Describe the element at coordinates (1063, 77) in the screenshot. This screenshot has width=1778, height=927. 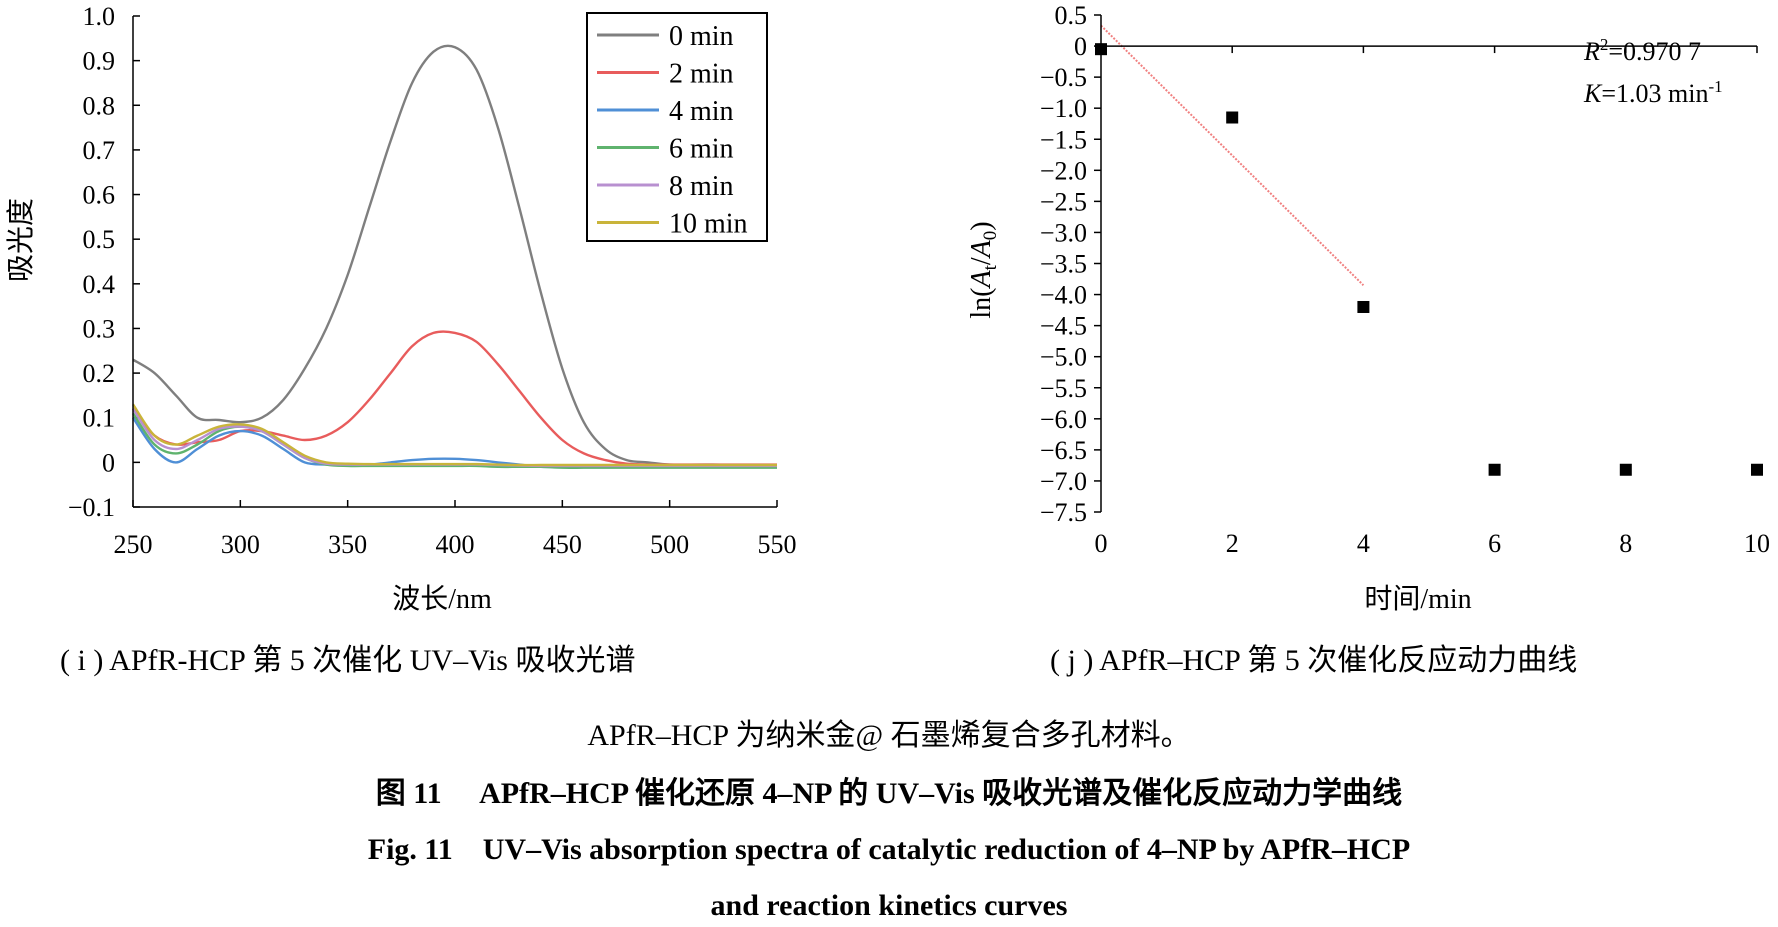
I see `y-tick-label: −0.5` at that location.